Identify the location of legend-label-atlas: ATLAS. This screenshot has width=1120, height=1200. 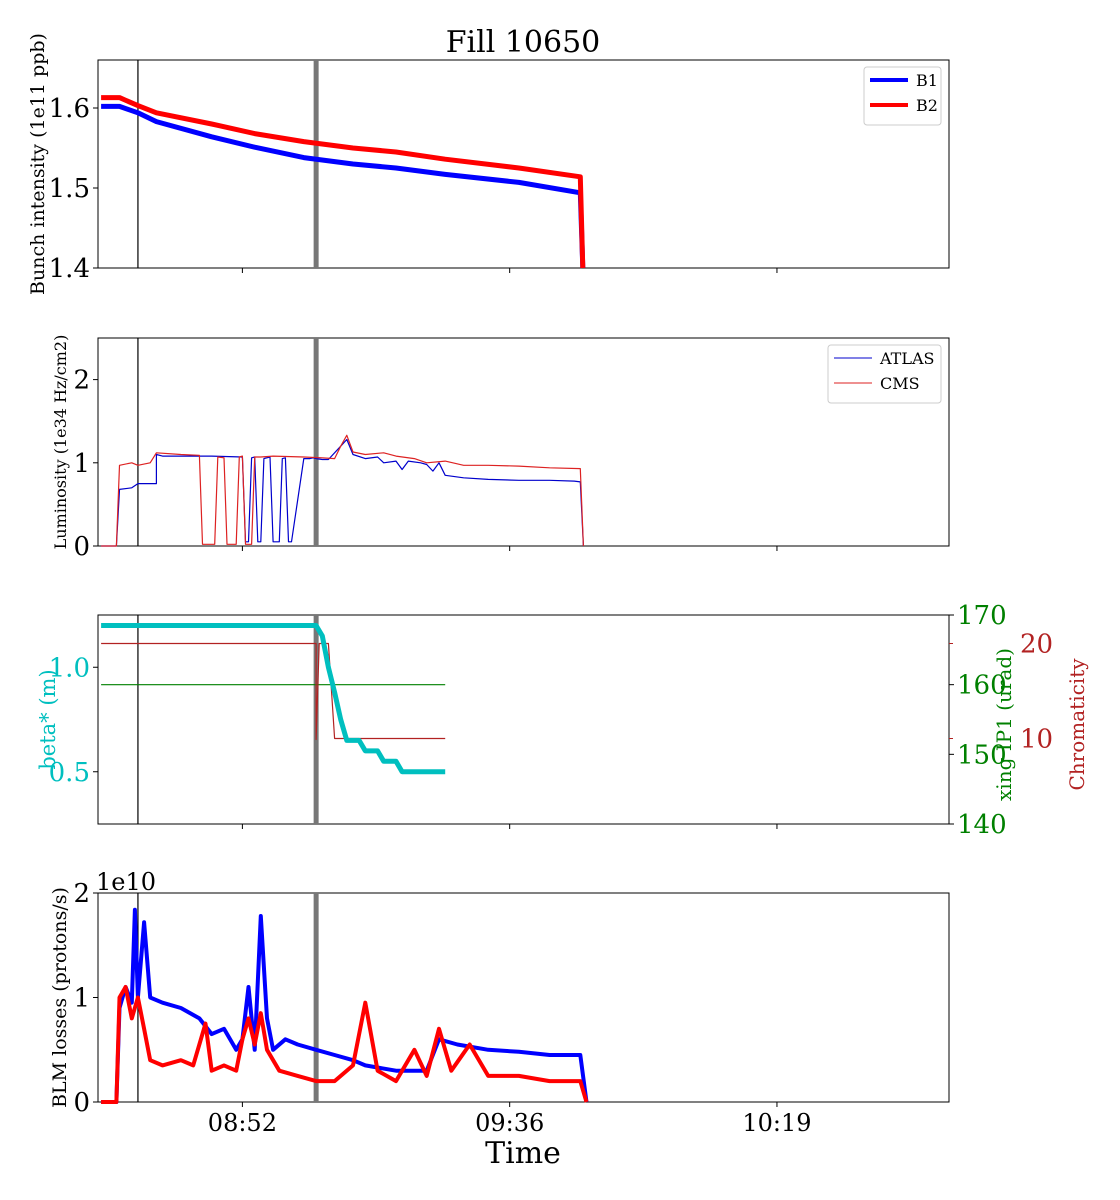
(907, 358).